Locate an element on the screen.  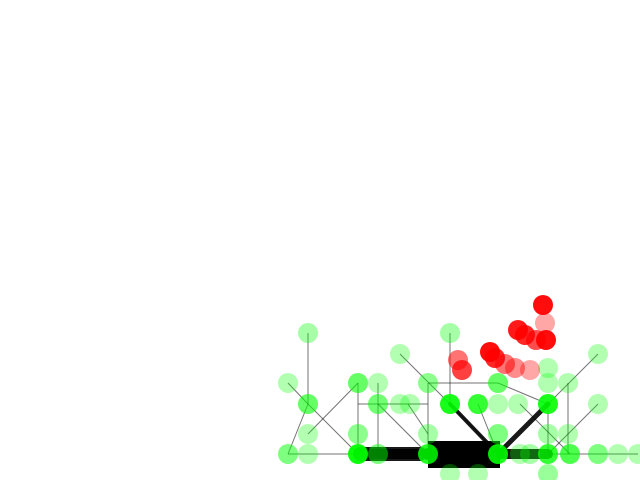
link-layer is located at coordinates (462, 394).